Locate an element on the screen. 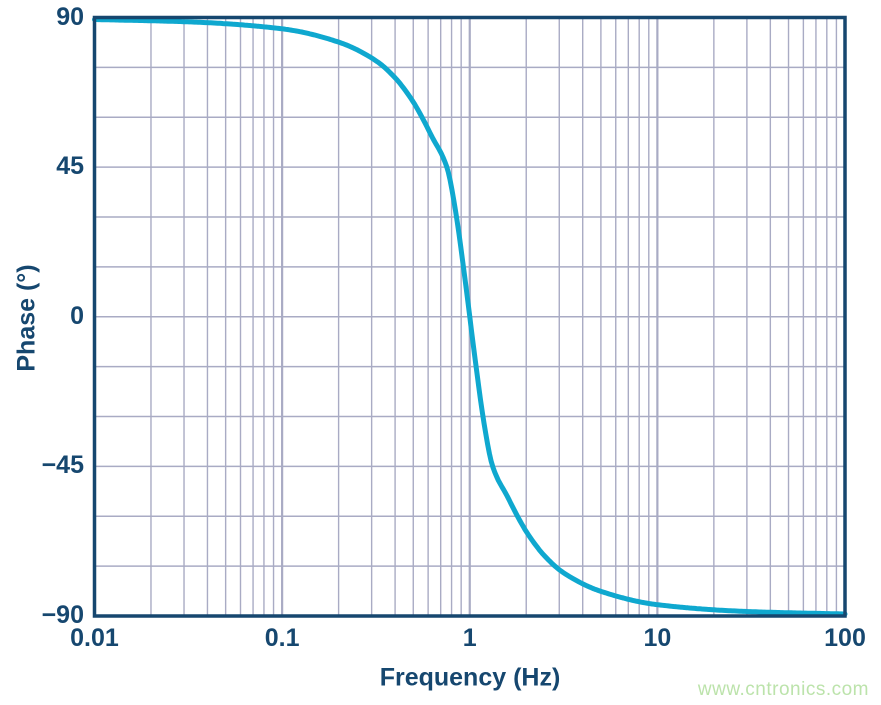 This screenshot has height=705, width=881. x-axis-title: Frequency (Hz) is located at coordinates (470, 677).